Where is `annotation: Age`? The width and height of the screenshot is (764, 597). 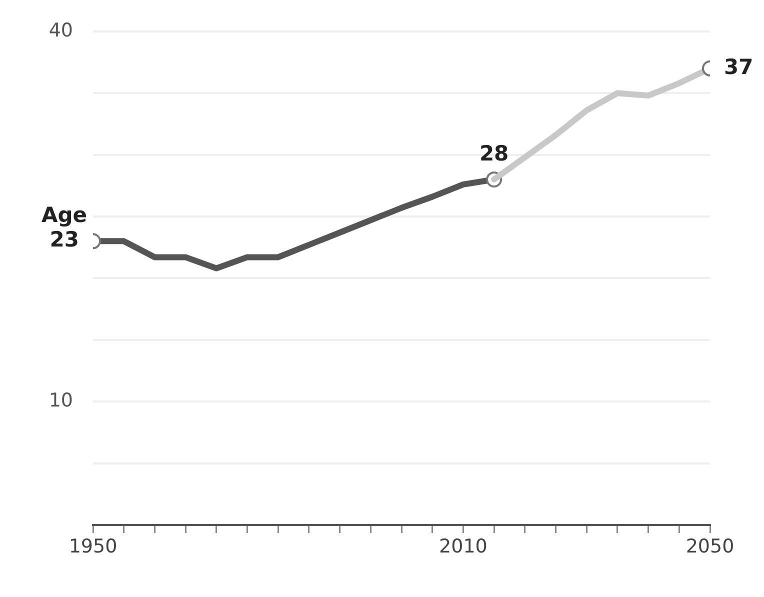
annotation: Age is located at coordinates (64, 215).